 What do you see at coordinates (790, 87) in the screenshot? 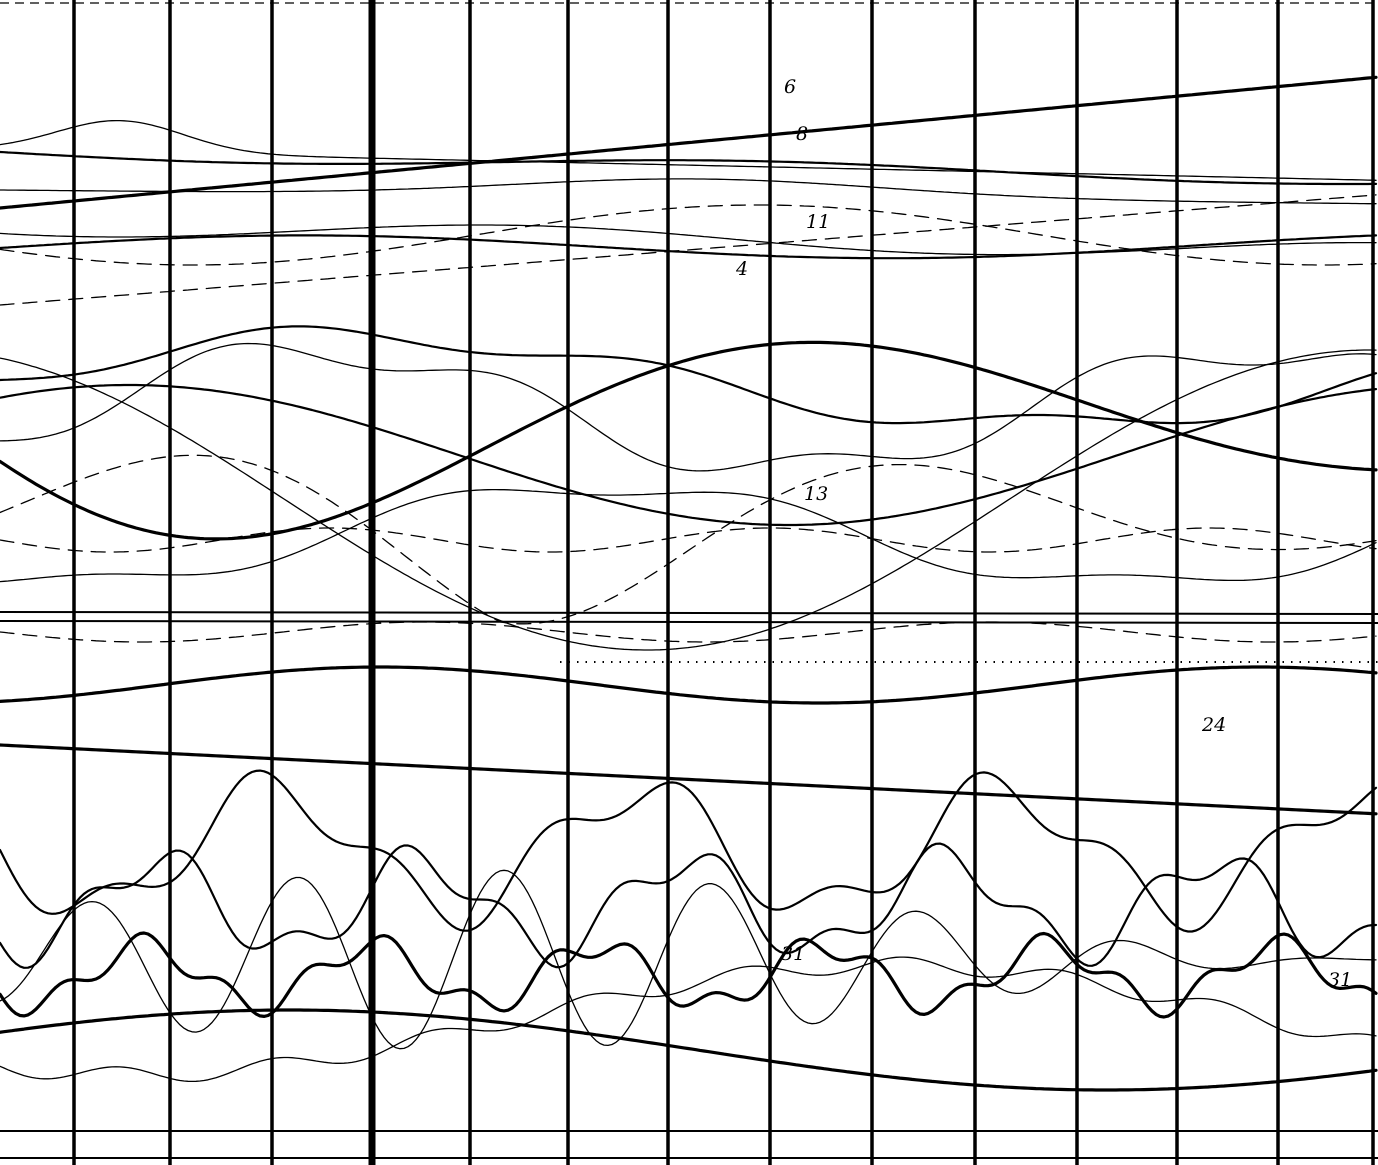
I see `trace-annotation-label: 6` at bounding box center [790, 87].